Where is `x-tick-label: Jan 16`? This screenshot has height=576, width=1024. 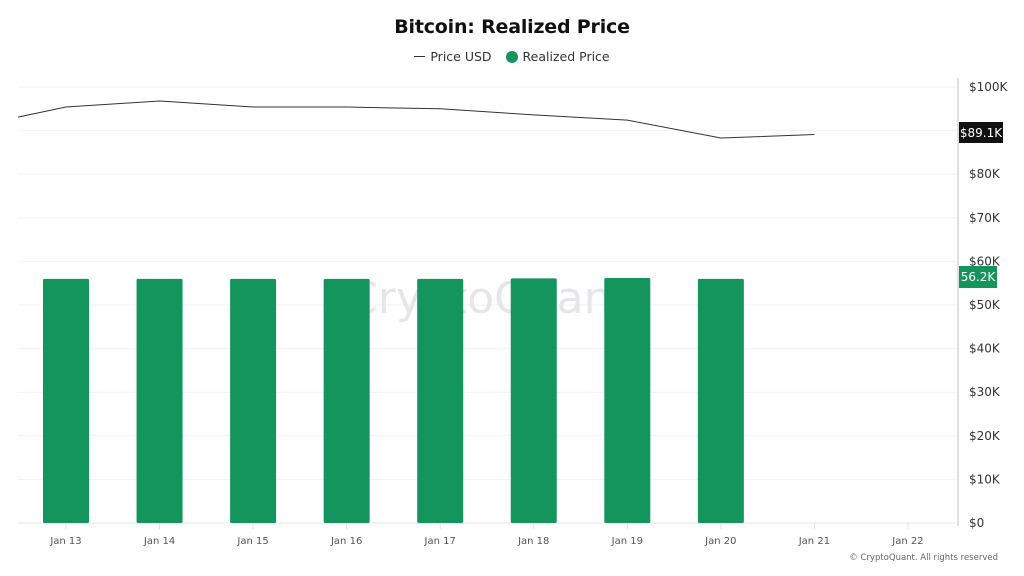
x-tick-label: Jan 16 is located at coordinates (346, 541).